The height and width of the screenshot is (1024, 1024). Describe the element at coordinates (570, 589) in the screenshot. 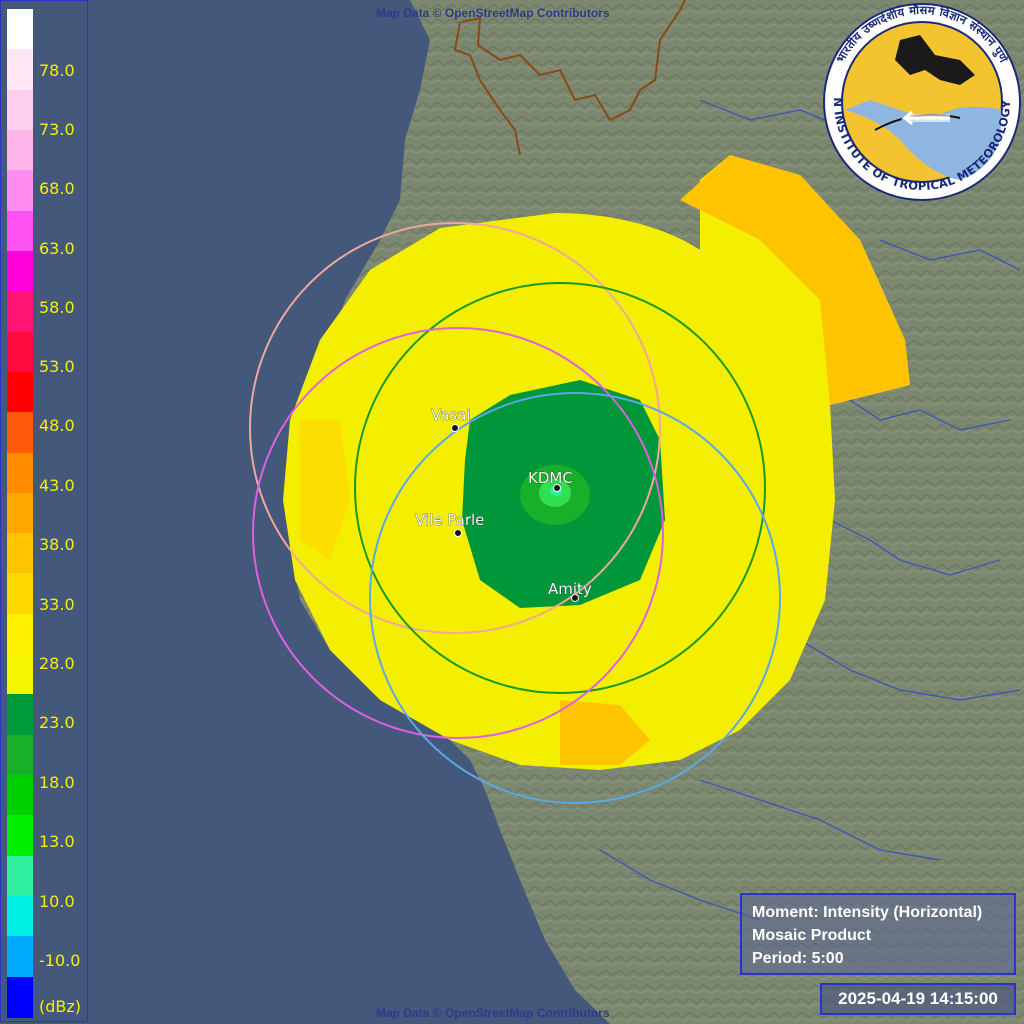

I see `station-label-amity: Amity` at that location.